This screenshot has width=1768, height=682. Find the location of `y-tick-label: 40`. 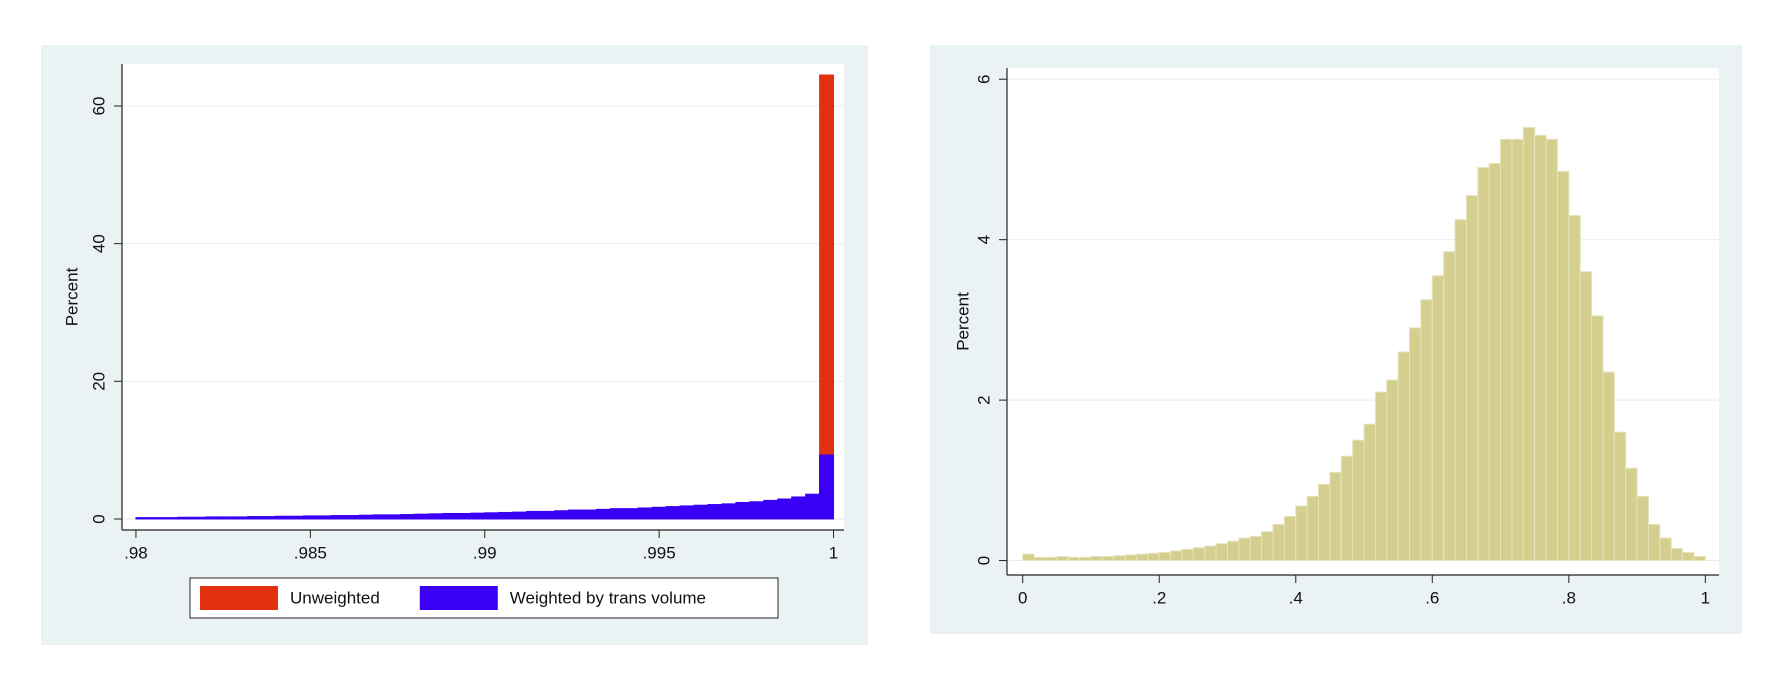

y-tick-label: 40 is located at coordinates (98, 243).